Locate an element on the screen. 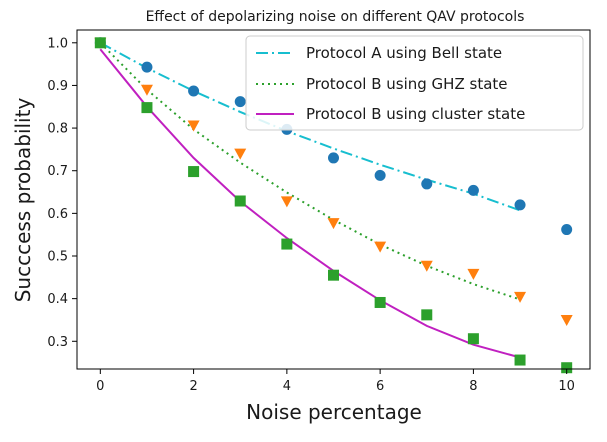 The image size is (607, 442). y-tick-label: 0.6 is located at coordinates (57, 214).